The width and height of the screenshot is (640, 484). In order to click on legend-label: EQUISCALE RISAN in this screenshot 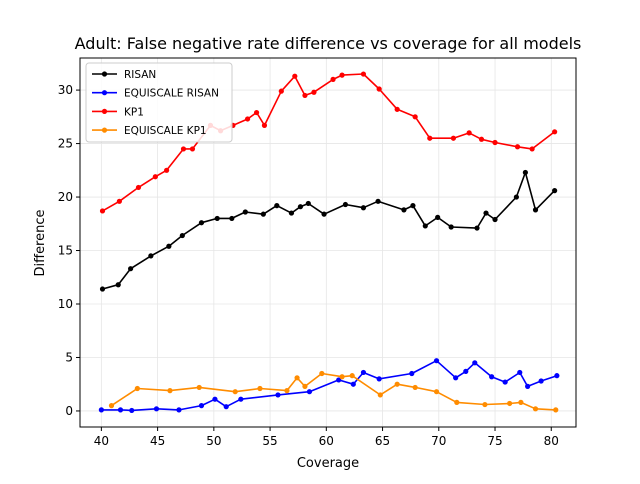, I will do `click(171, 94)`.